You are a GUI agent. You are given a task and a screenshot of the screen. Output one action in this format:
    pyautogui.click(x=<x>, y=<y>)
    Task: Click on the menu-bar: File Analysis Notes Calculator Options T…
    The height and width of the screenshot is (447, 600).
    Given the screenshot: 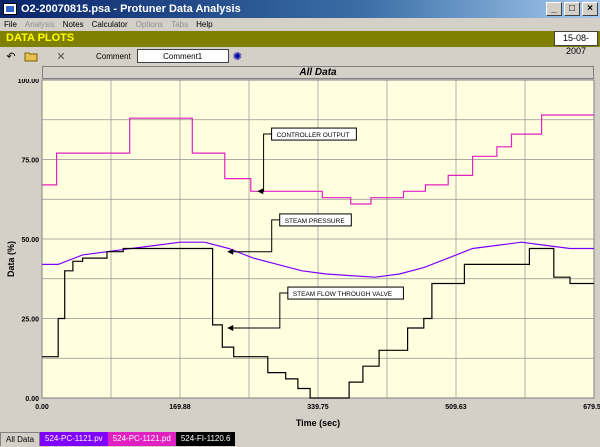 What is the action you would take?
    pyautogui.click(x=300, y=24)
    